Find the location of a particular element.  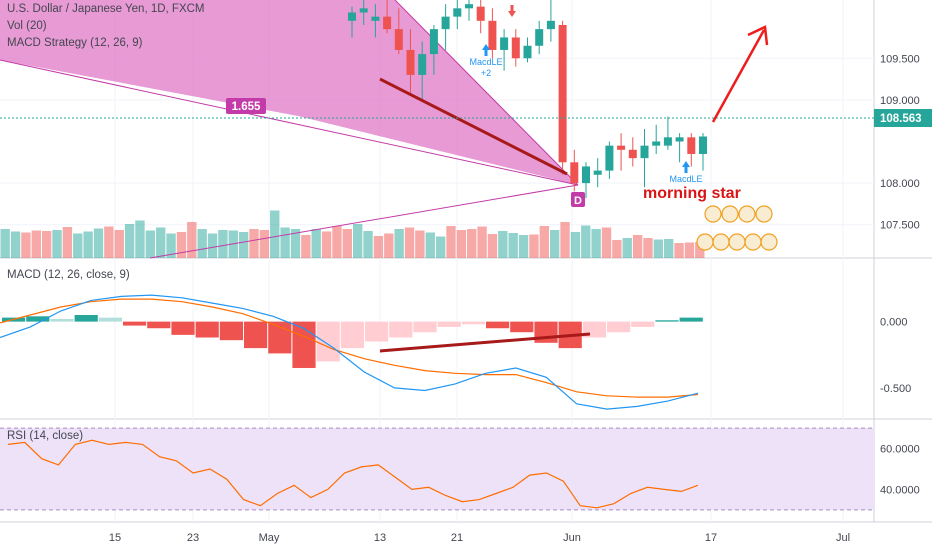

candlestick-series is located at coordinates (527, 99).